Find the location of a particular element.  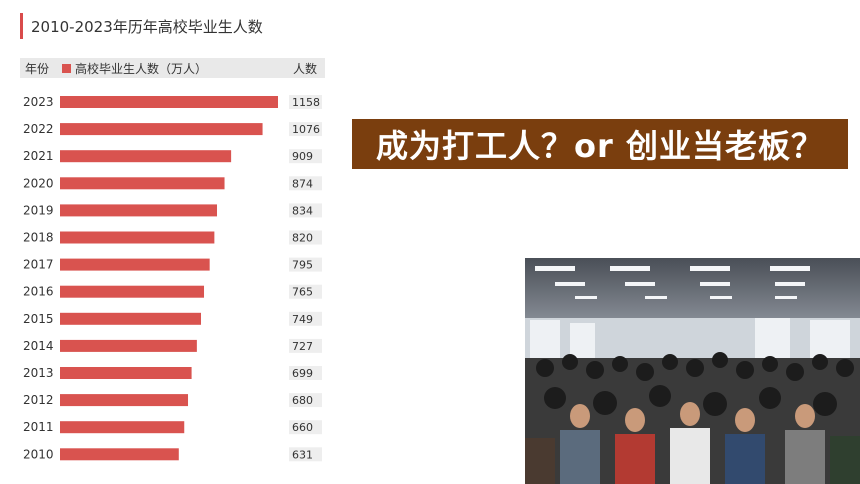

value-label-2010: 631 is located at coordinates (302, 454).